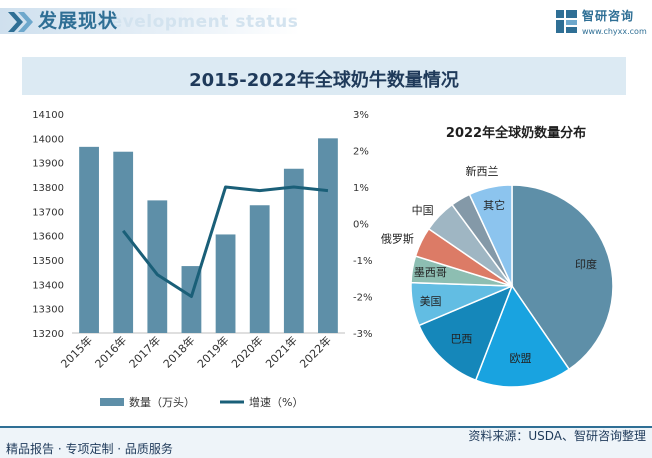 The image size is (652, 458). What do you see at coordinates (362, 334) in the screenshot?
I see `right-axis-tick-label: -3%` at bounding box center [362, 334].